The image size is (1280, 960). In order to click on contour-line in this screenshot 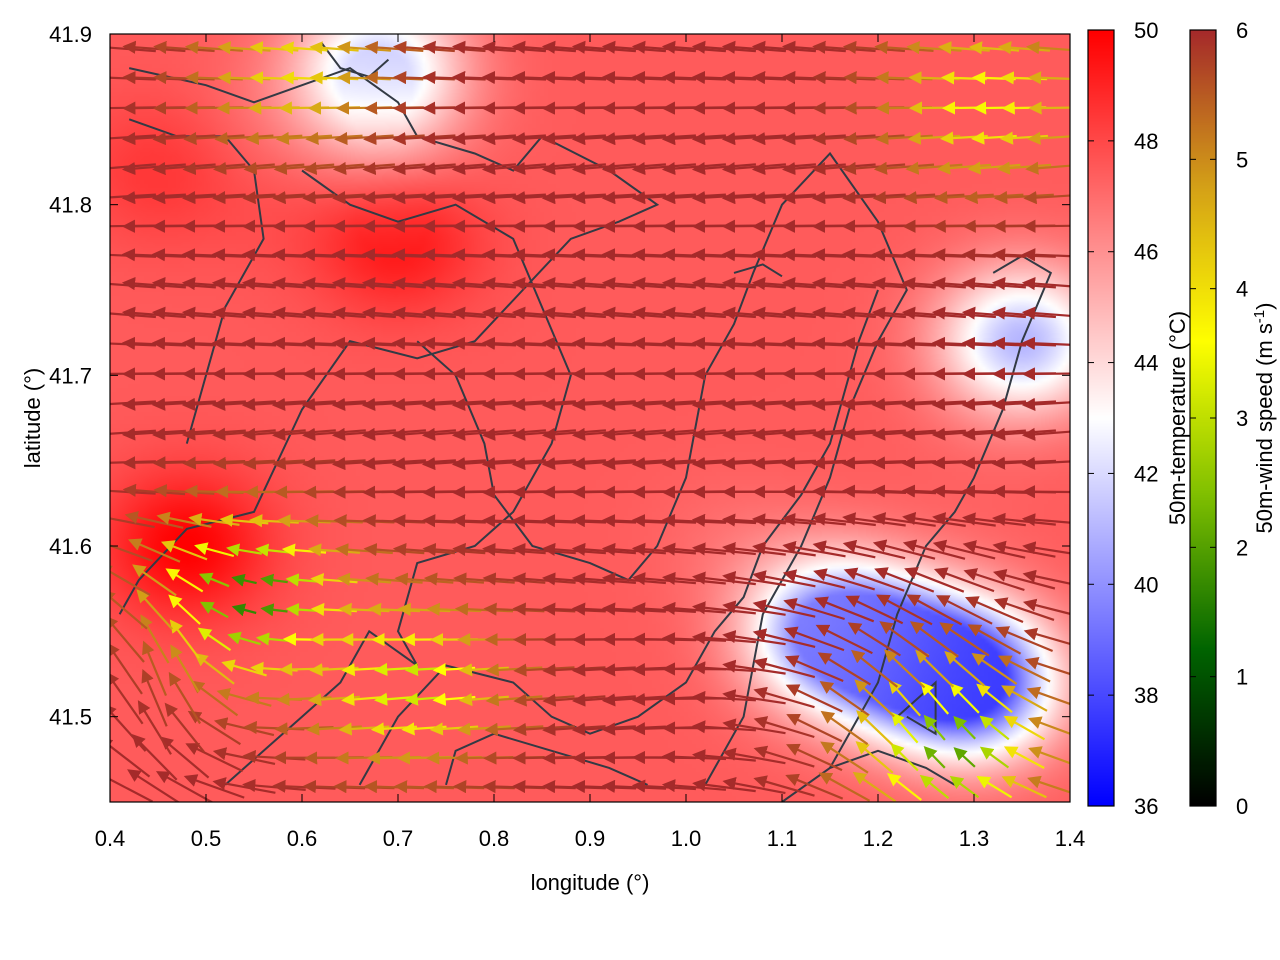, I will do `click(355, 59)`.